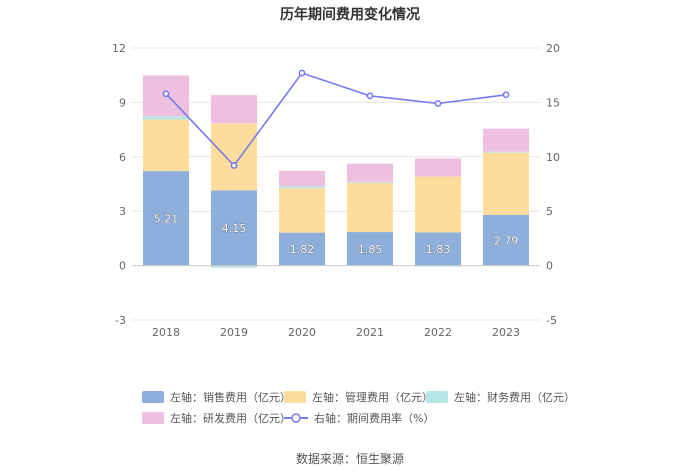 The image size is (700, 473). I want to click on legend-label-rd: 左轴：研发费用（亿元）, so click(230, 418).